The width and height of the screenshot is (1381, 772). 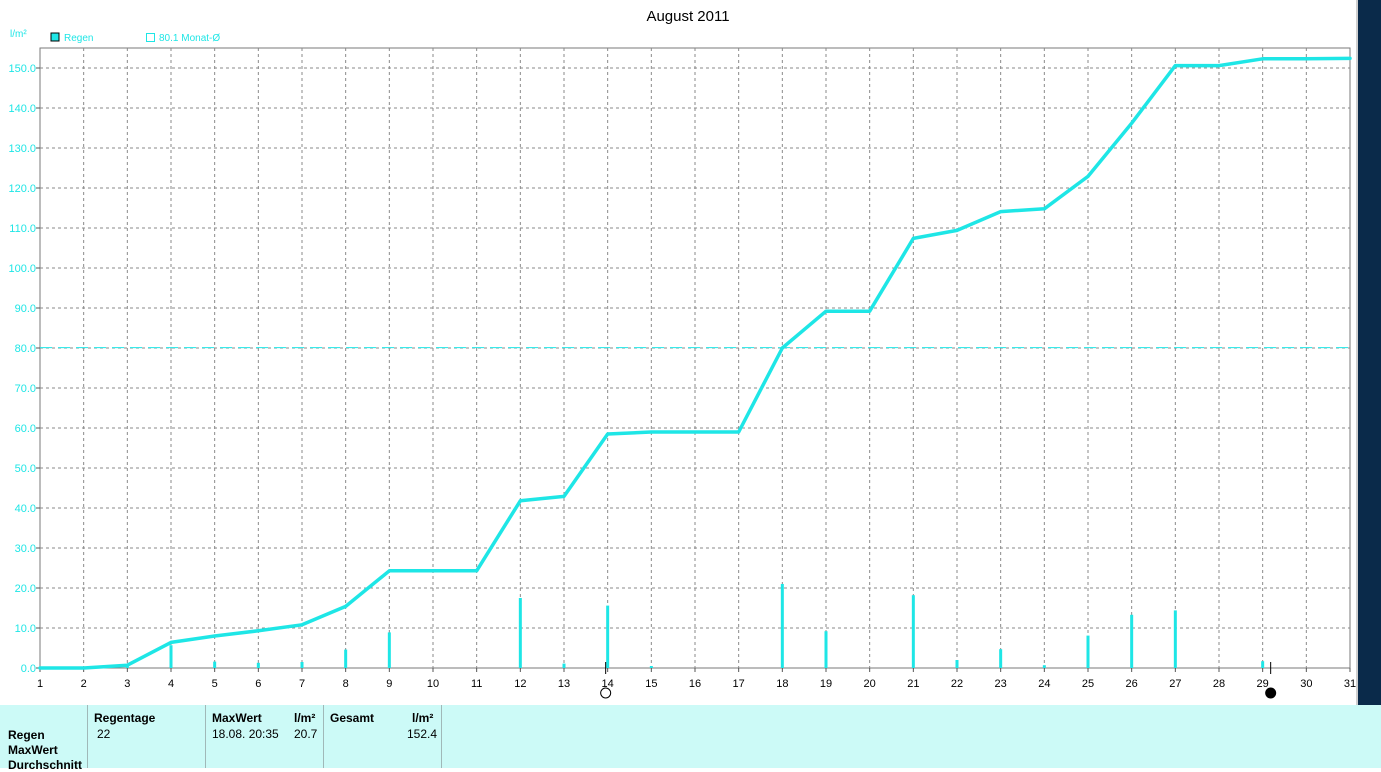 I want to click on x-tick-label: 19, so click(x=826, y=684).